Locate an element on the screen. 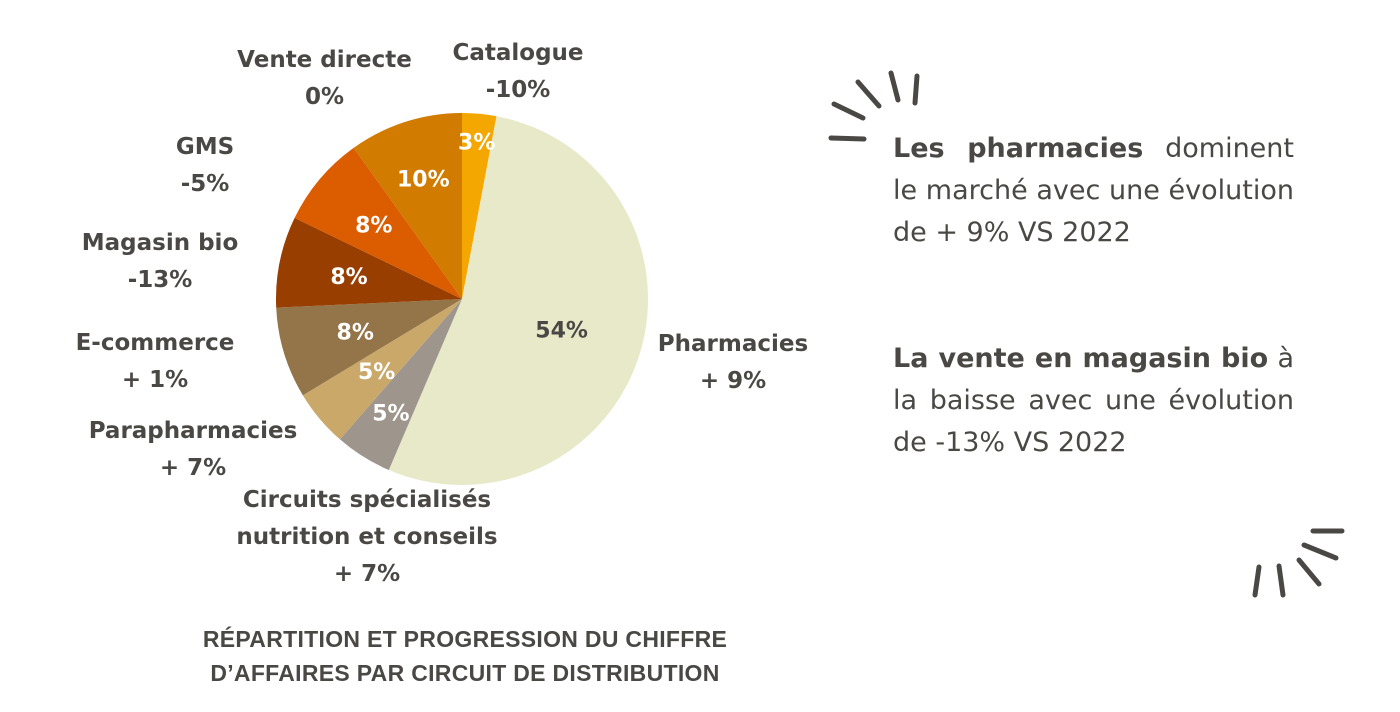  label-circuits-line2: nutrition et conseils is located at coordinates (367, 537).